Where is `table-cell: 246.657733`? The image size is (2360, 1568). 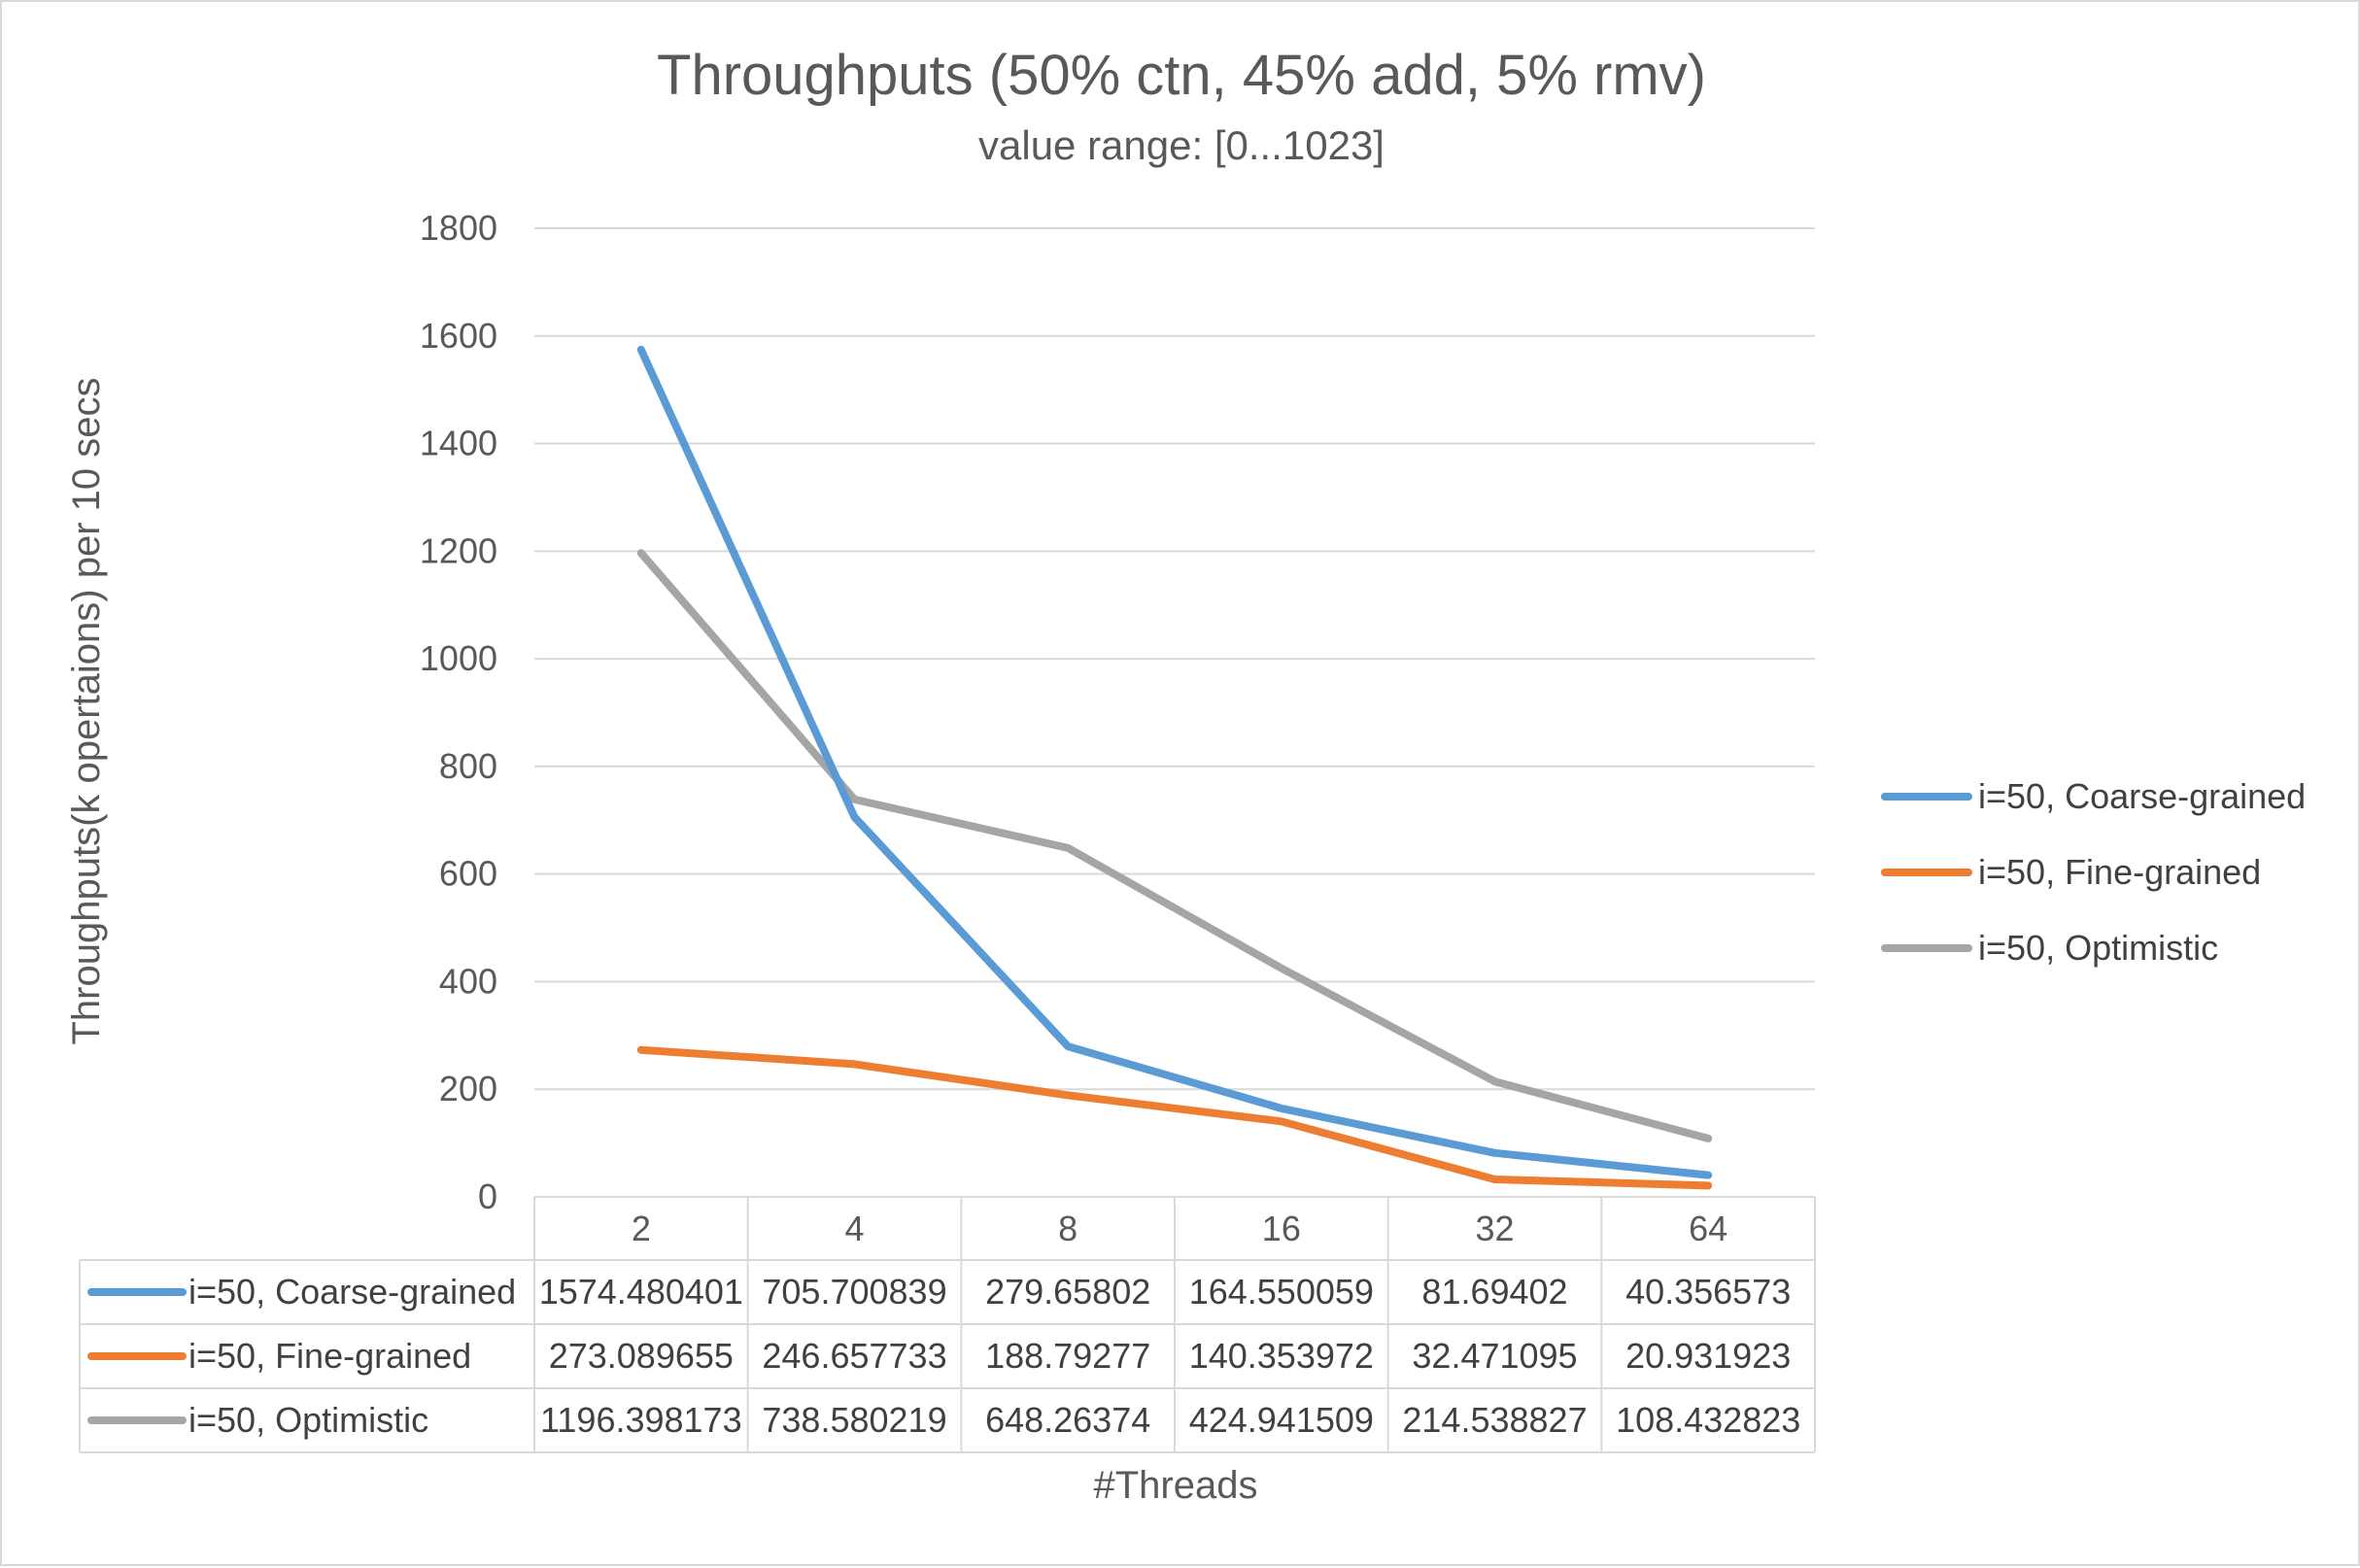
table-cell: 246.657733 is located at coordinates (854, 1356).